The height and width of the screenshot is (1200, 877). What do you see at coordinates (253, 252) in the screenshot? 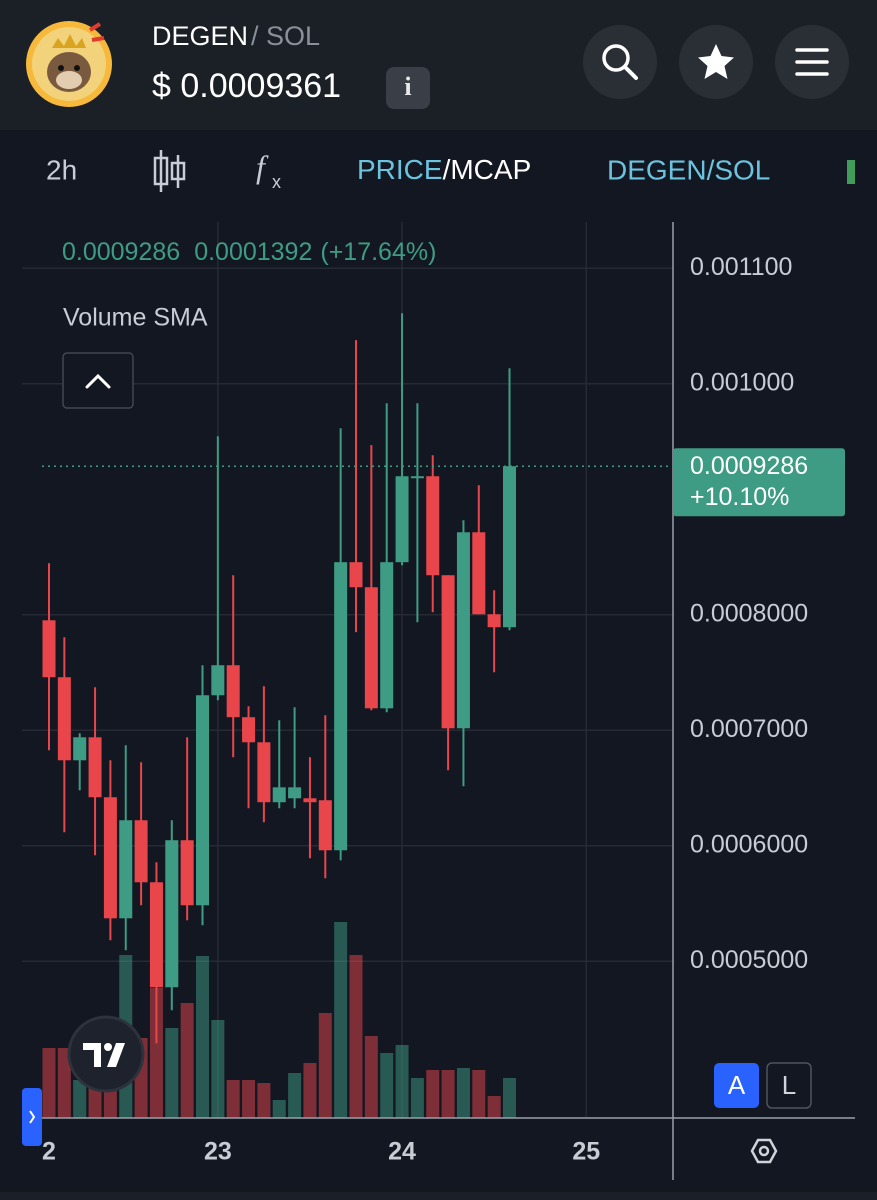
I see `stat-change: 0.0001392` at bounding box center [253, 252].